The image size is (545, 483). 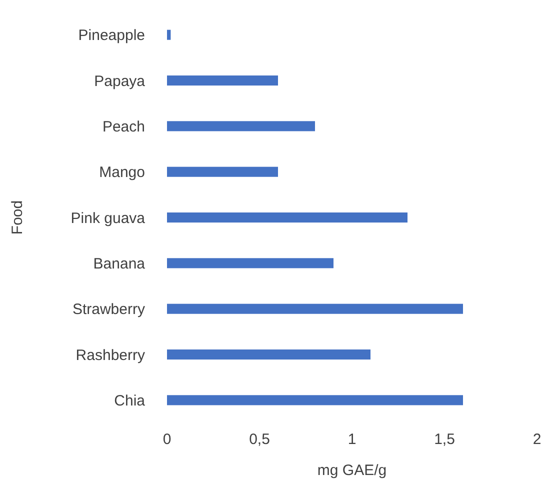 I want to click on x-tick-label: 2, so click(x=537, y=439).